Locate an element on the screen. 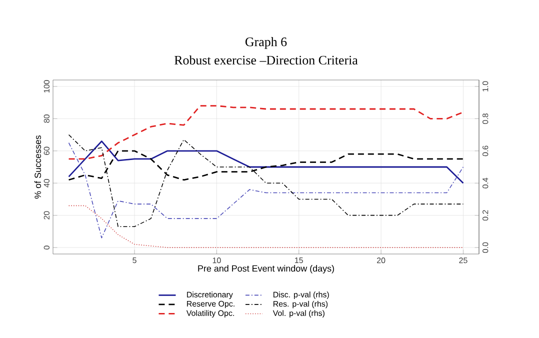 This screenshot has width=539, height=338. chart-title: Graph 6 is located at coordinates (266, 43).